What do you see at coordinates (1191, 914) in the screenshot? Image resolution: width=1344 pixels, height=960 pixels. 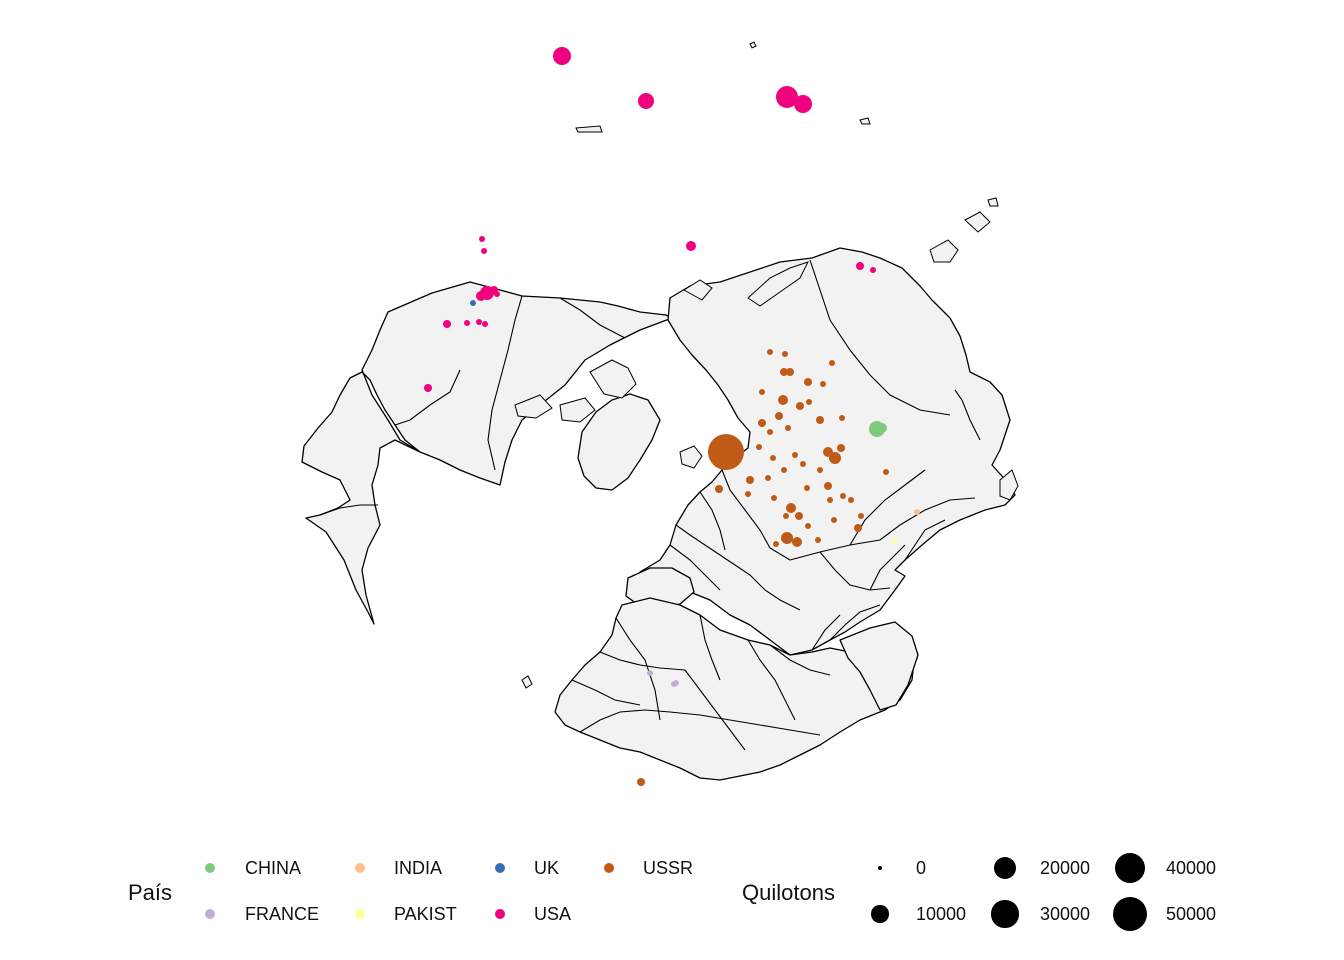 I see `size-legend-label-50000: 50000` at bounding box center [1191, 914].